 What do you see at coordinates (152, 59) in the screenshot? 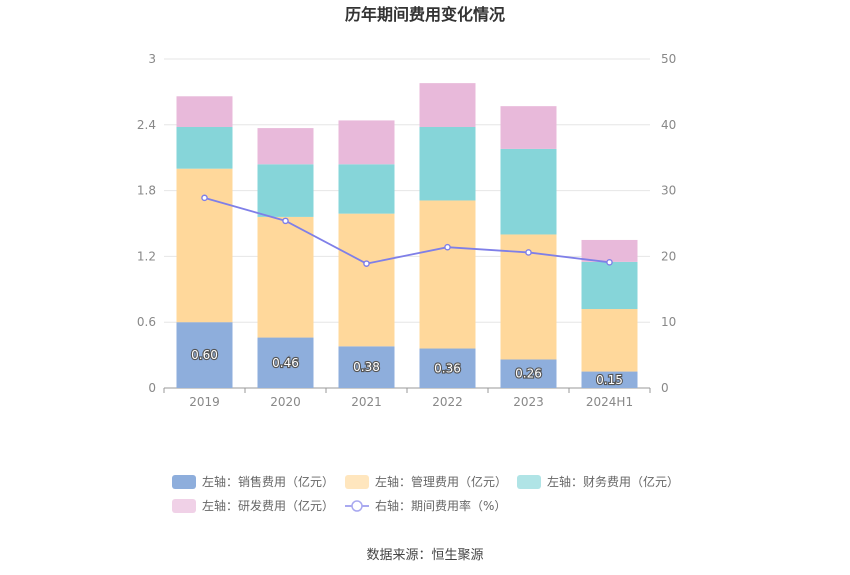
I see `left-tick-label: 3` at bounding box center [152, 59].